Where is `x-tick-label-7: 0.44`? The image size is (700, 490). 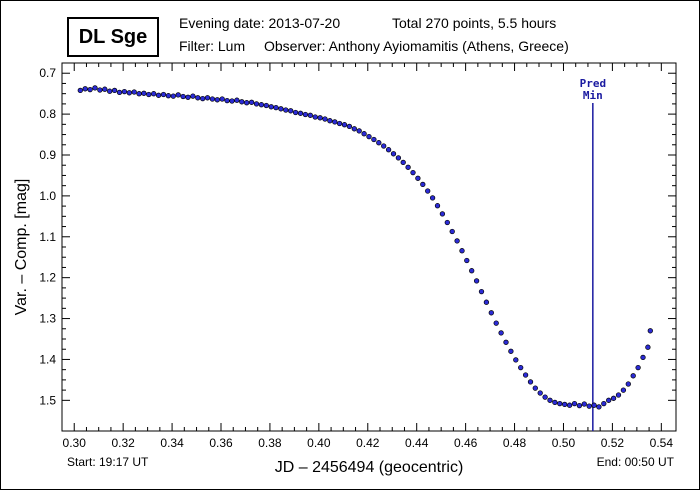 x-tick-label-7: 0.44 is located at coordinates (417, 443).